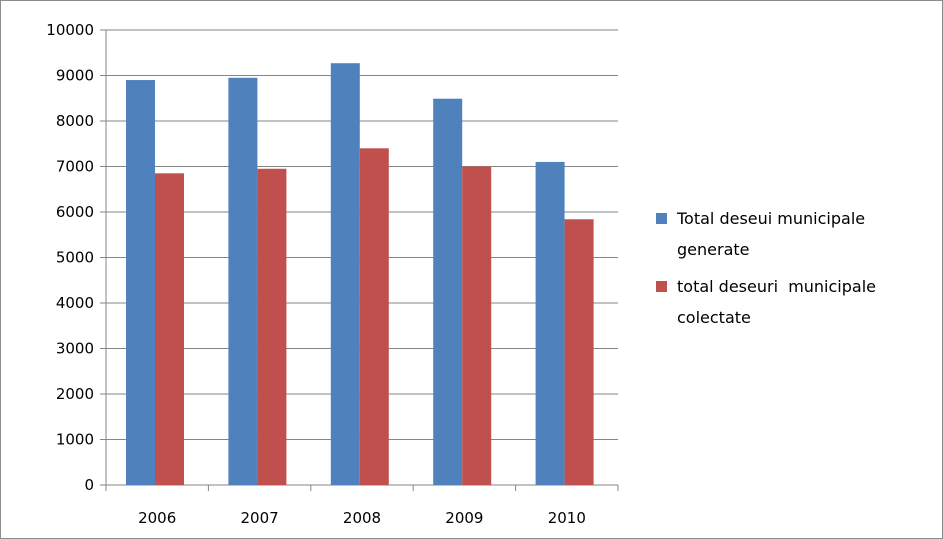  What do you see at coordinates (89, 485) in the screenshot?
I see `y-tick-label: 0` at bounding box center [89, 485].